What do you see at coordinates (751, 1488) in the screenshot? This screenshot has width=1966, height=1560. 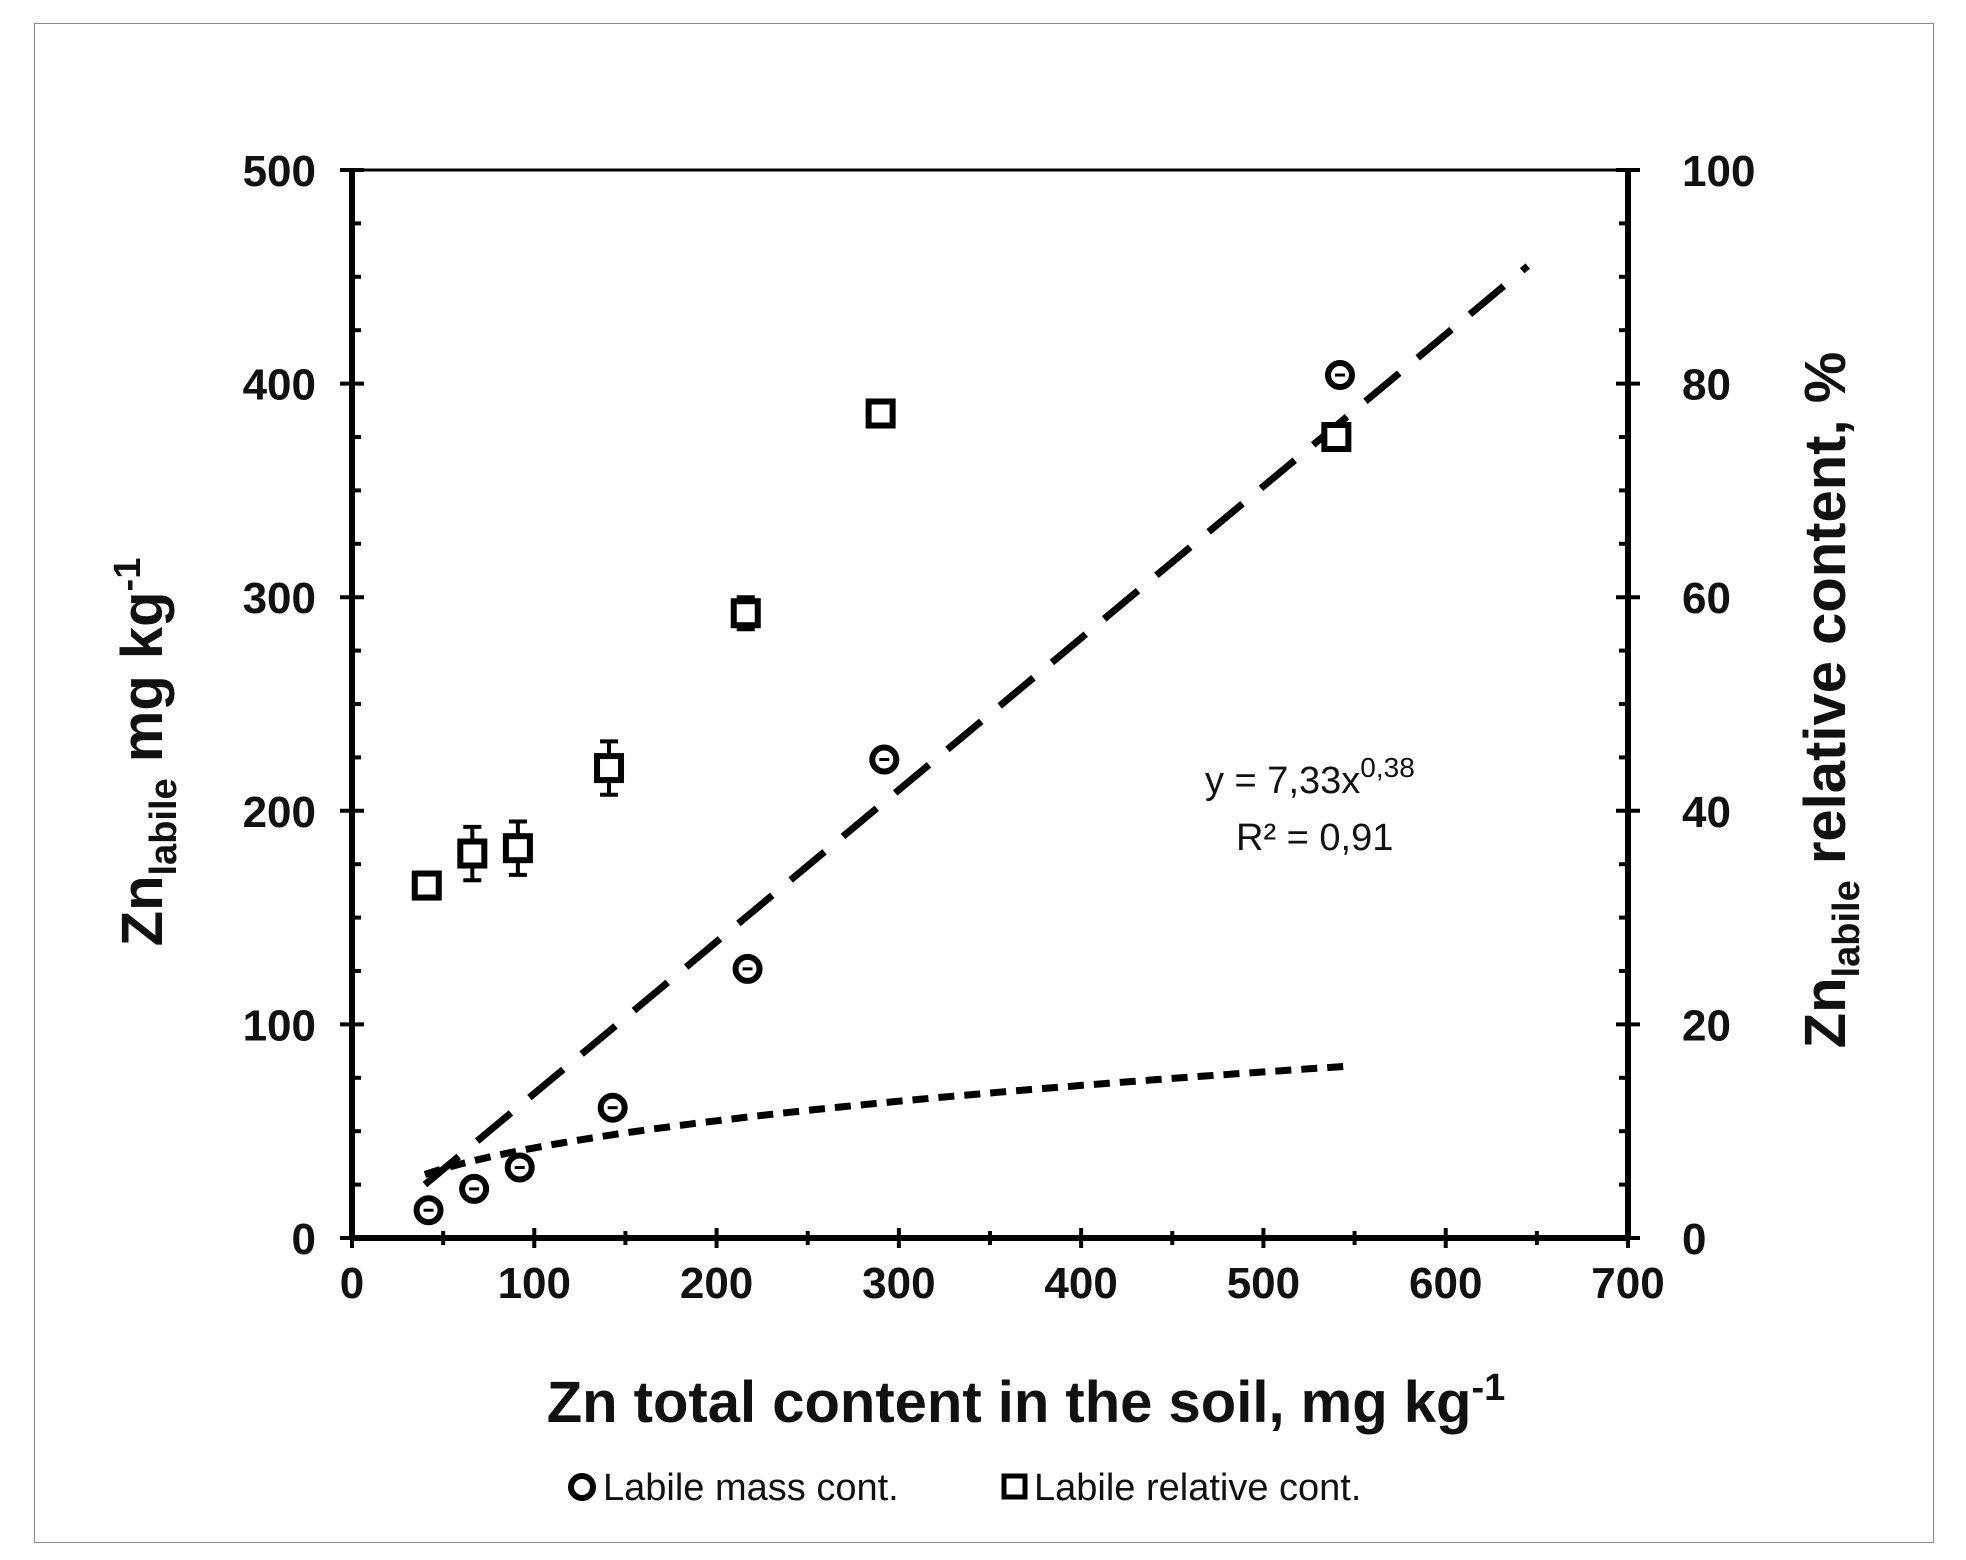 I see `legend-label-mass: Labile mass cont.` at bounding box center [751, 1488].